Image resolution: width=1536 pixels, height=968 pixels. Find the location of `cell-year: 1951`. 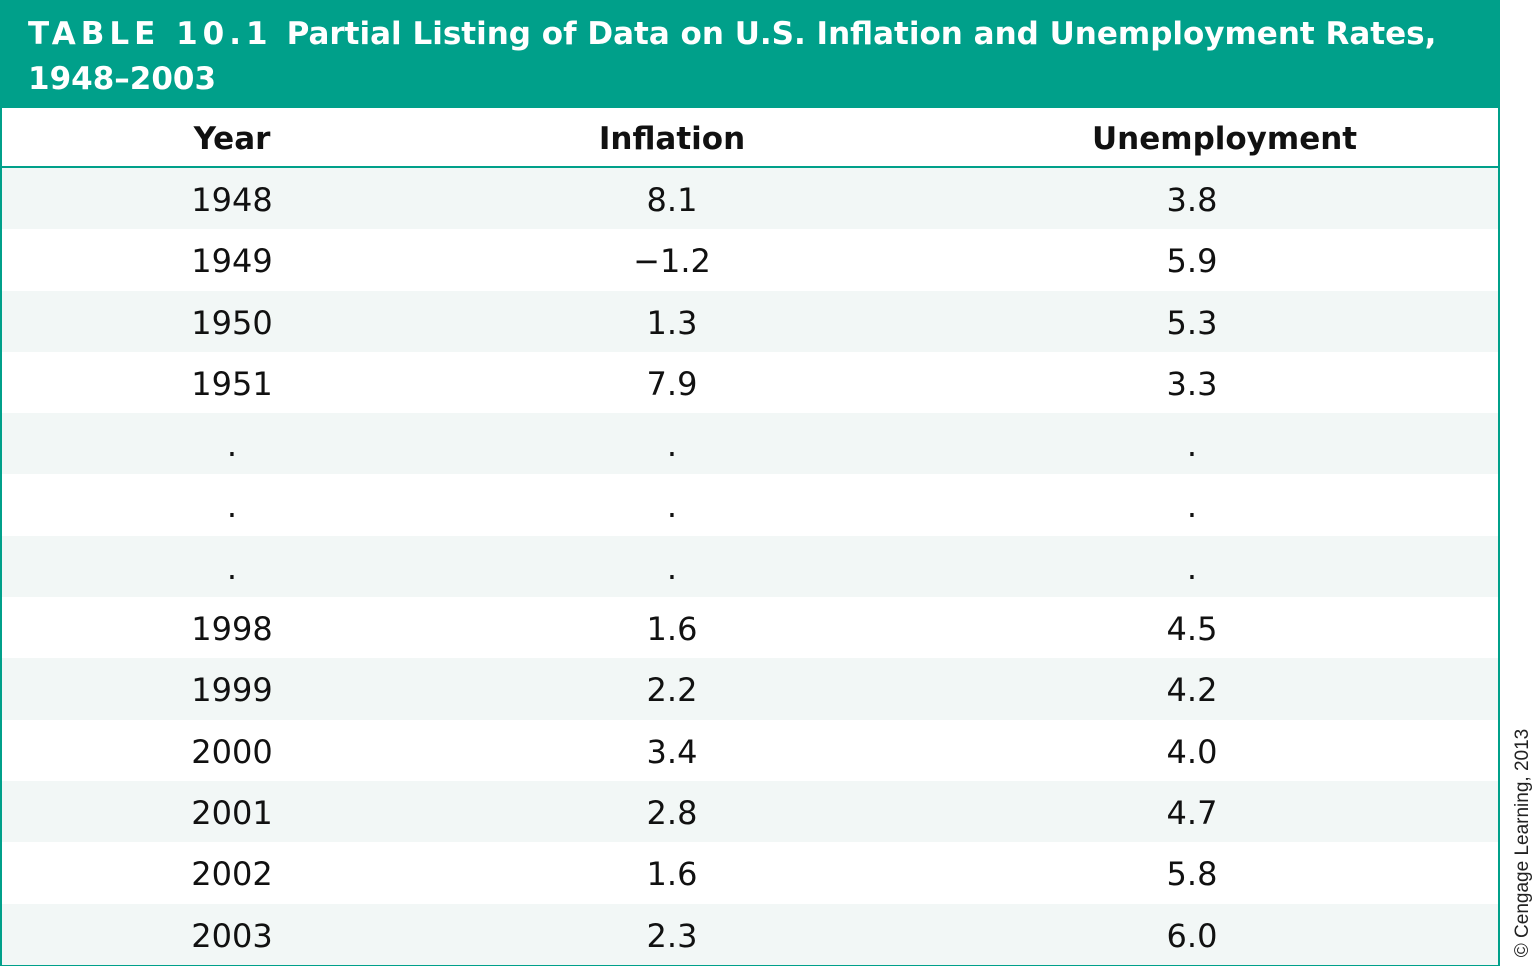

cell-year: 1951 is located at coordinates (232, 383).